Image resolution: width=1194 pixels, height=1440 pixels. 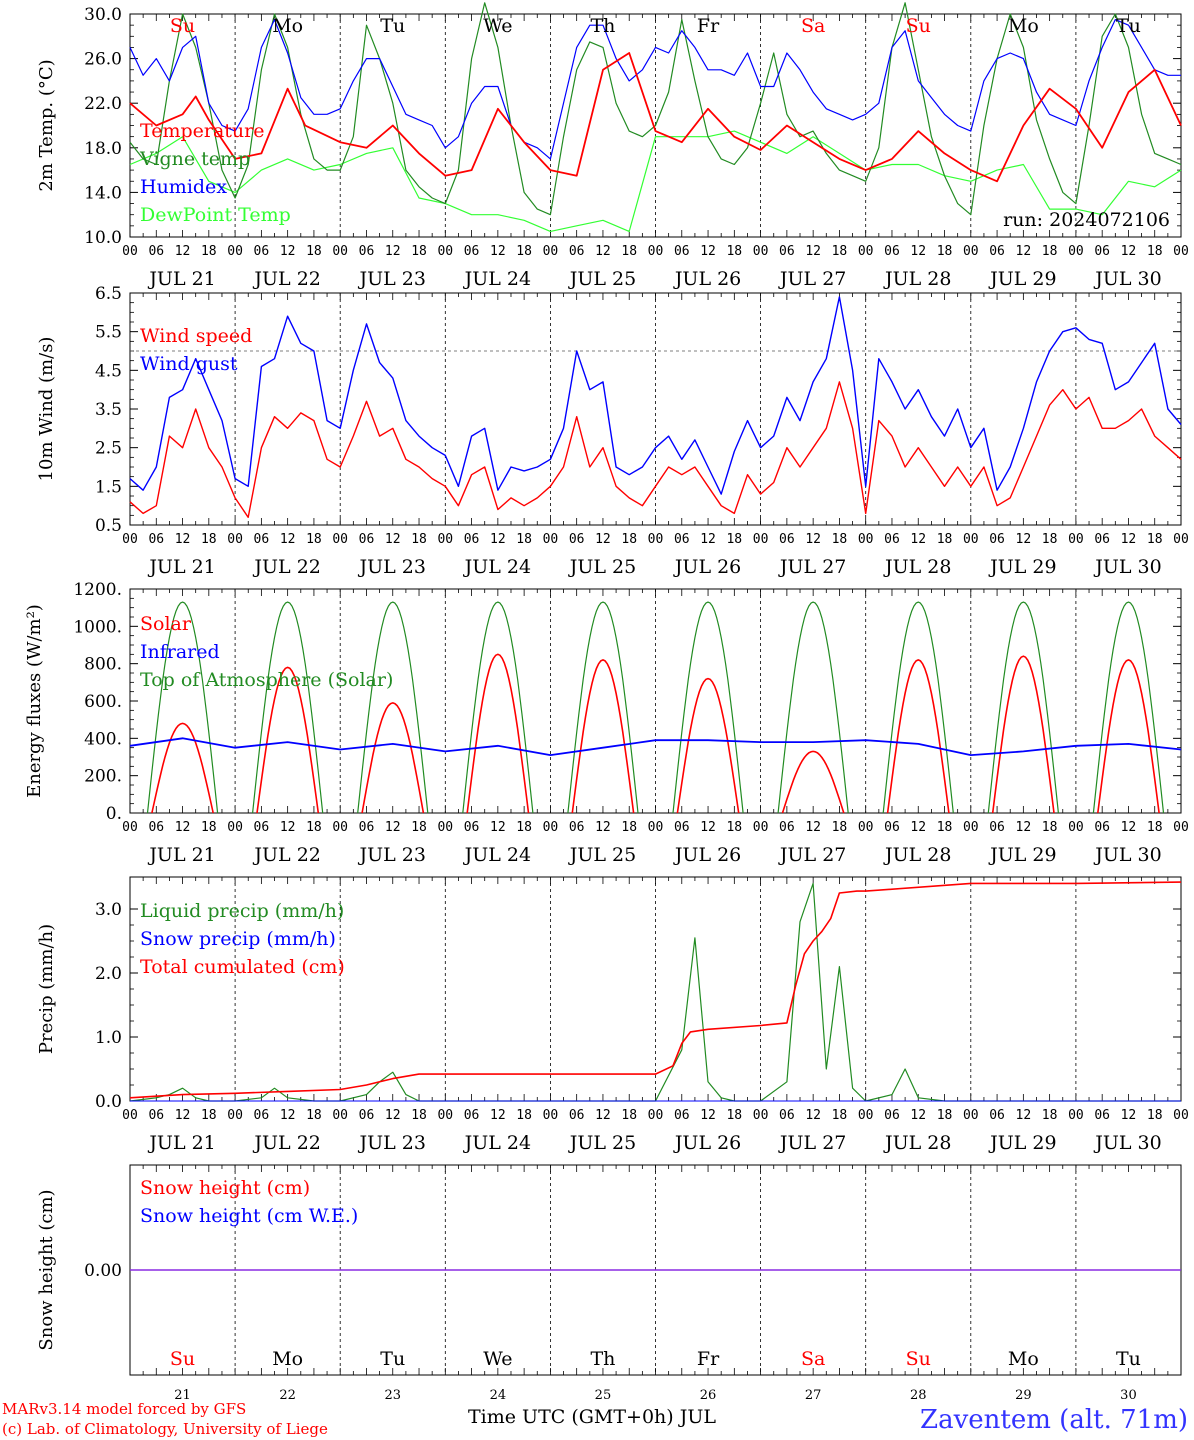 What do you see at coordinates (708, 1359) in the screenshot?
I see `day-name-label: Fr` at bounding box center [708, 1359].